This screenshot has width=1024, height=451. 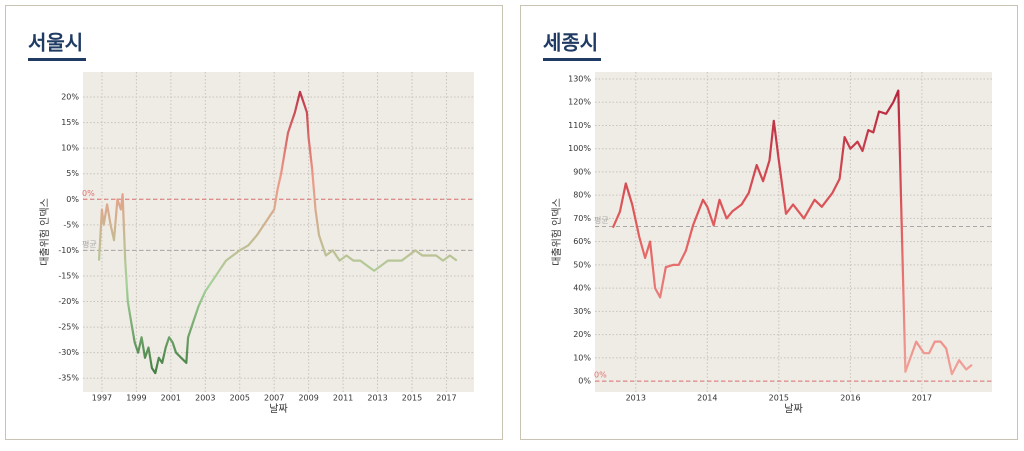 I want to click on y-tick-label: 40%, so click(x=582, y=288).